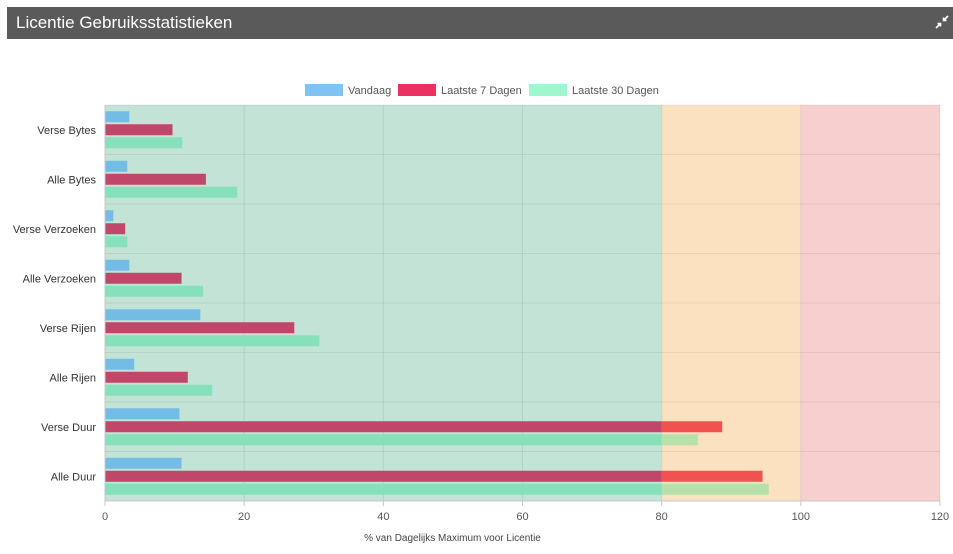 The width and height of the screenshot is (953, 554). Describe the element at coordinates (417, 90) in the screenshot. I see `legend-swatch-laatste-7-dagen` at that location.